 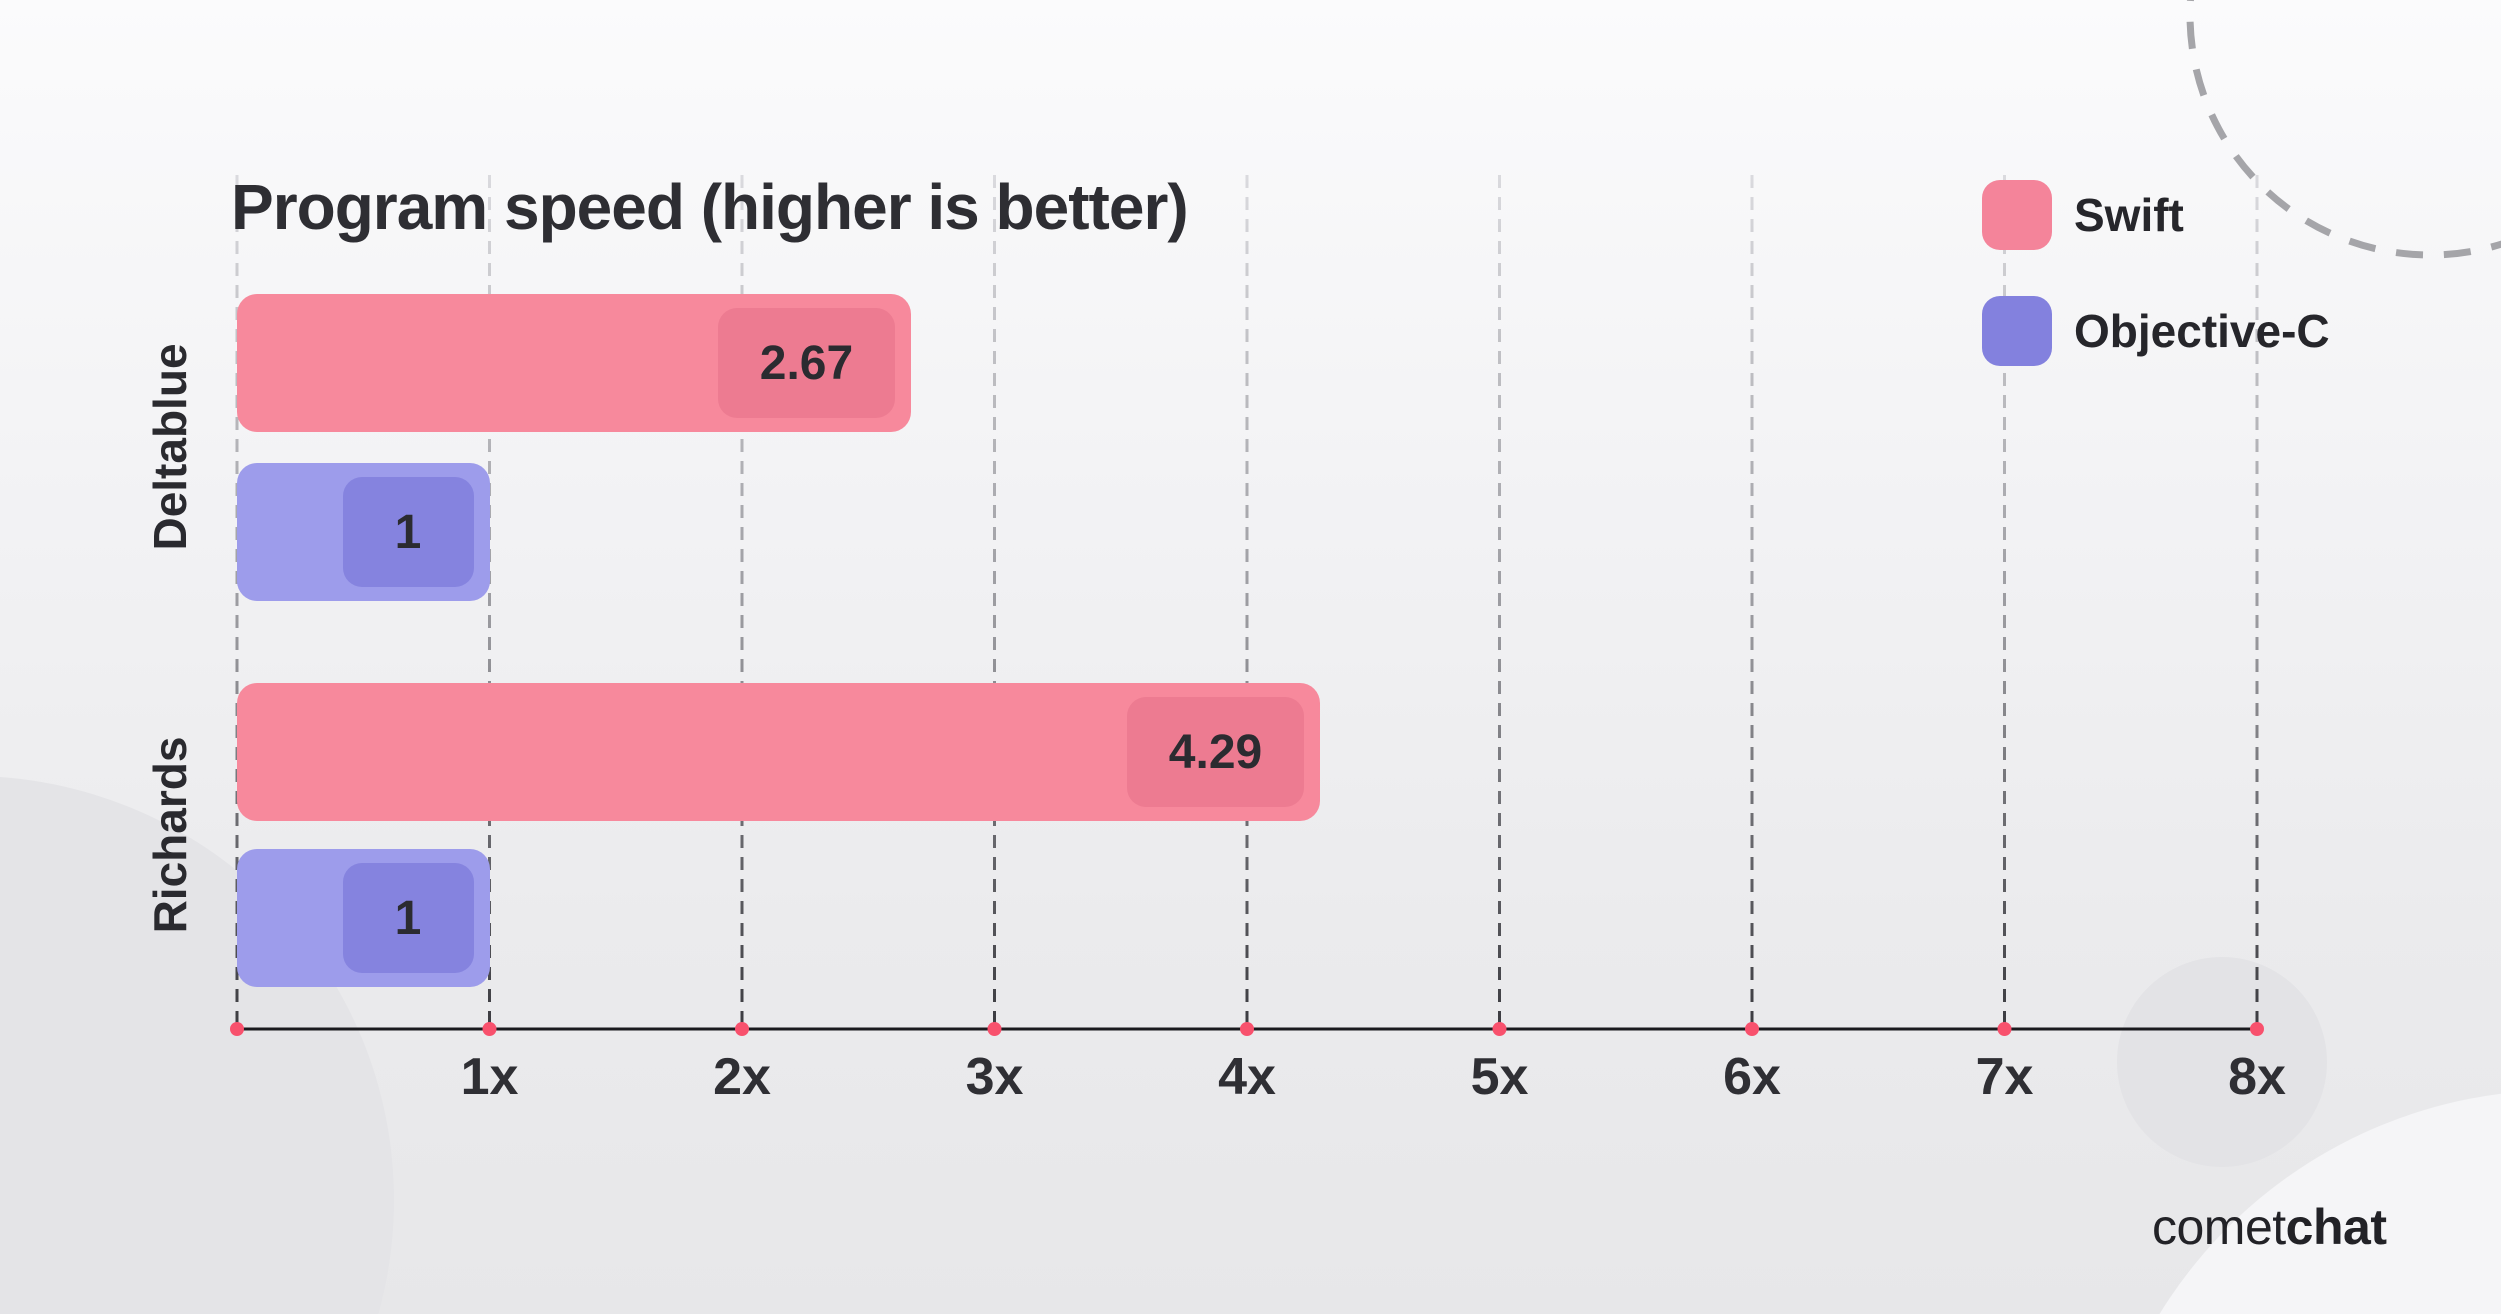 I want to click on bottom-left-circle-decoration, so click(x=197, y=1045).